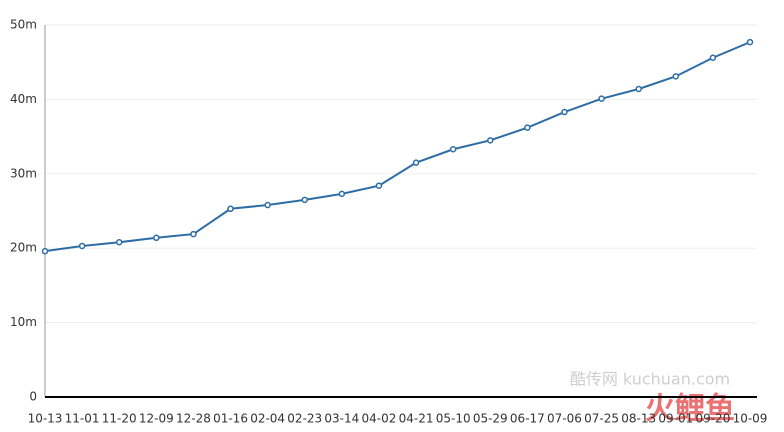 Image resolution: width=784 pixels, height=432 pixels. What do you see at coordinates (564, 419) in the screenshot?
I see `x-tick-label: 07-06` at bounding box center [564, 419].